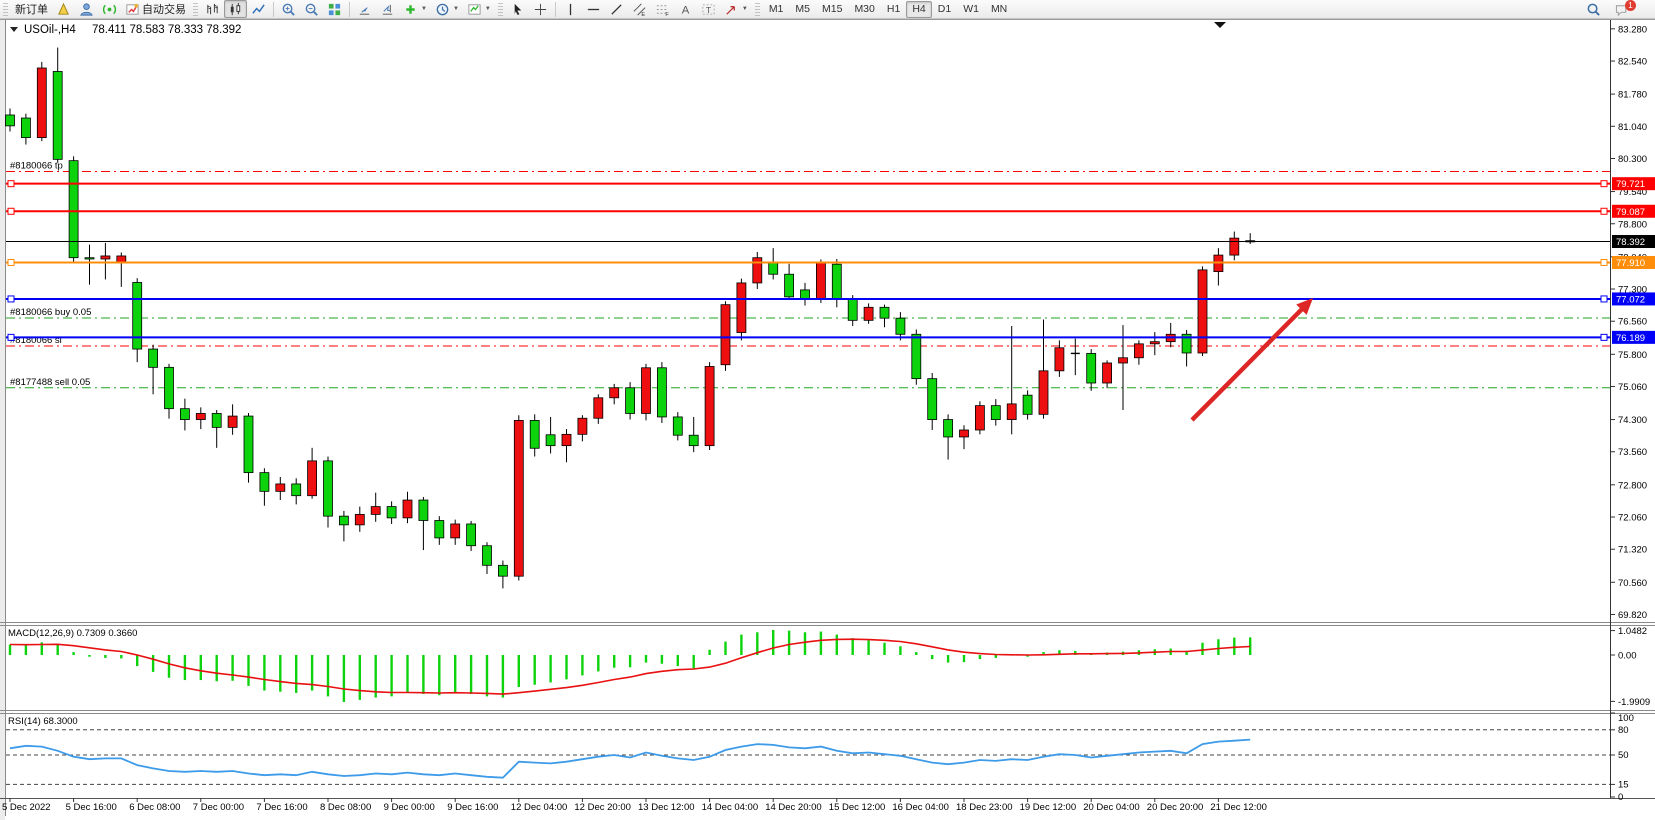 The height and width of the screenshot is (820, 1655). Describe the element at coordinates (630, 665) in the screenshot. I see `macd-panel` at that location.